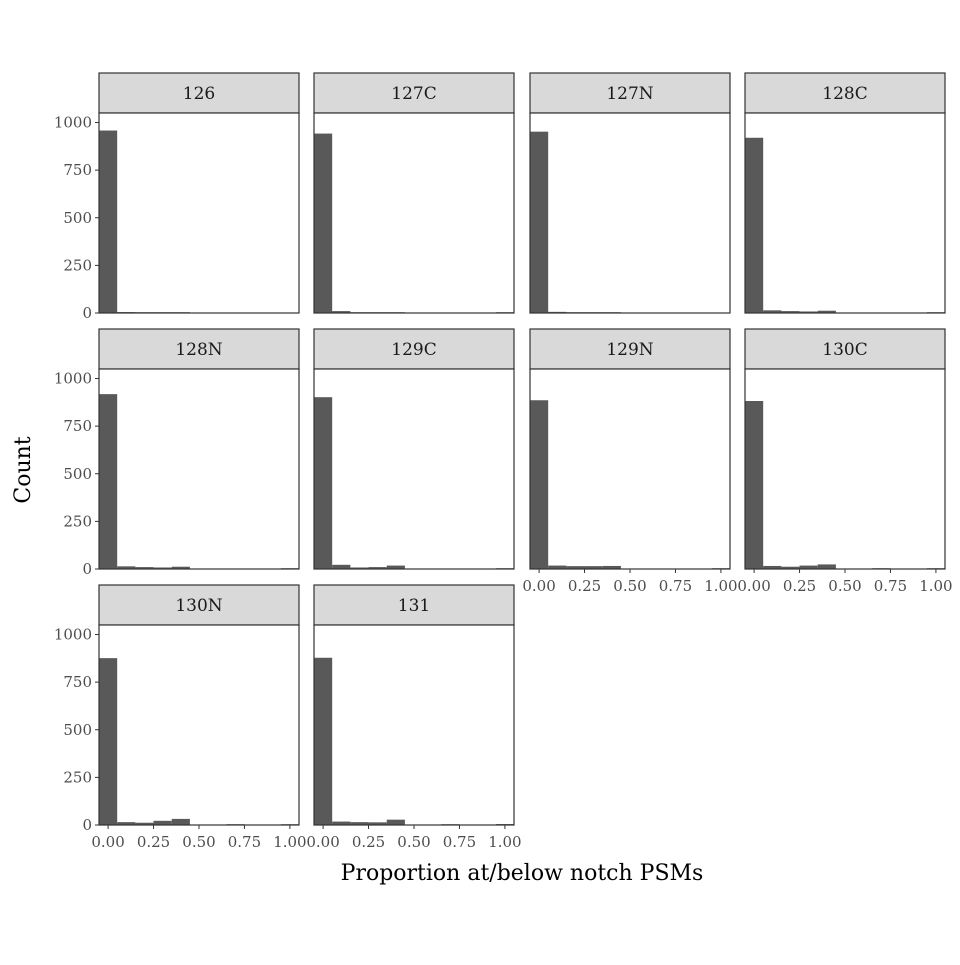 Image resolution: width=960 pixels, height=965 pixels. Describe the element at coordinates (522, 873) in the screenshot. I see `x-axis-title: Proportion at/below notch PSMs` at that location.